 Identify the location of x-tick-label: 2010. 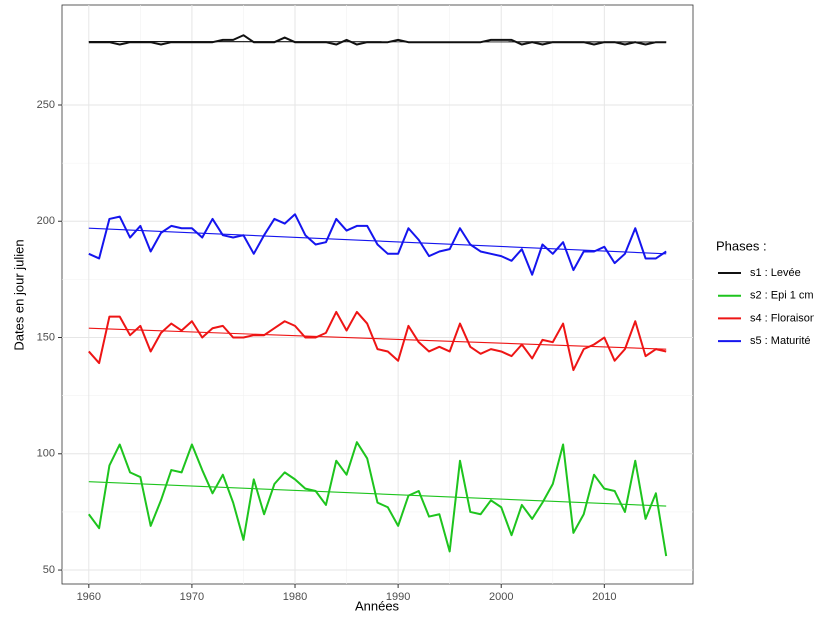
(604, 597).